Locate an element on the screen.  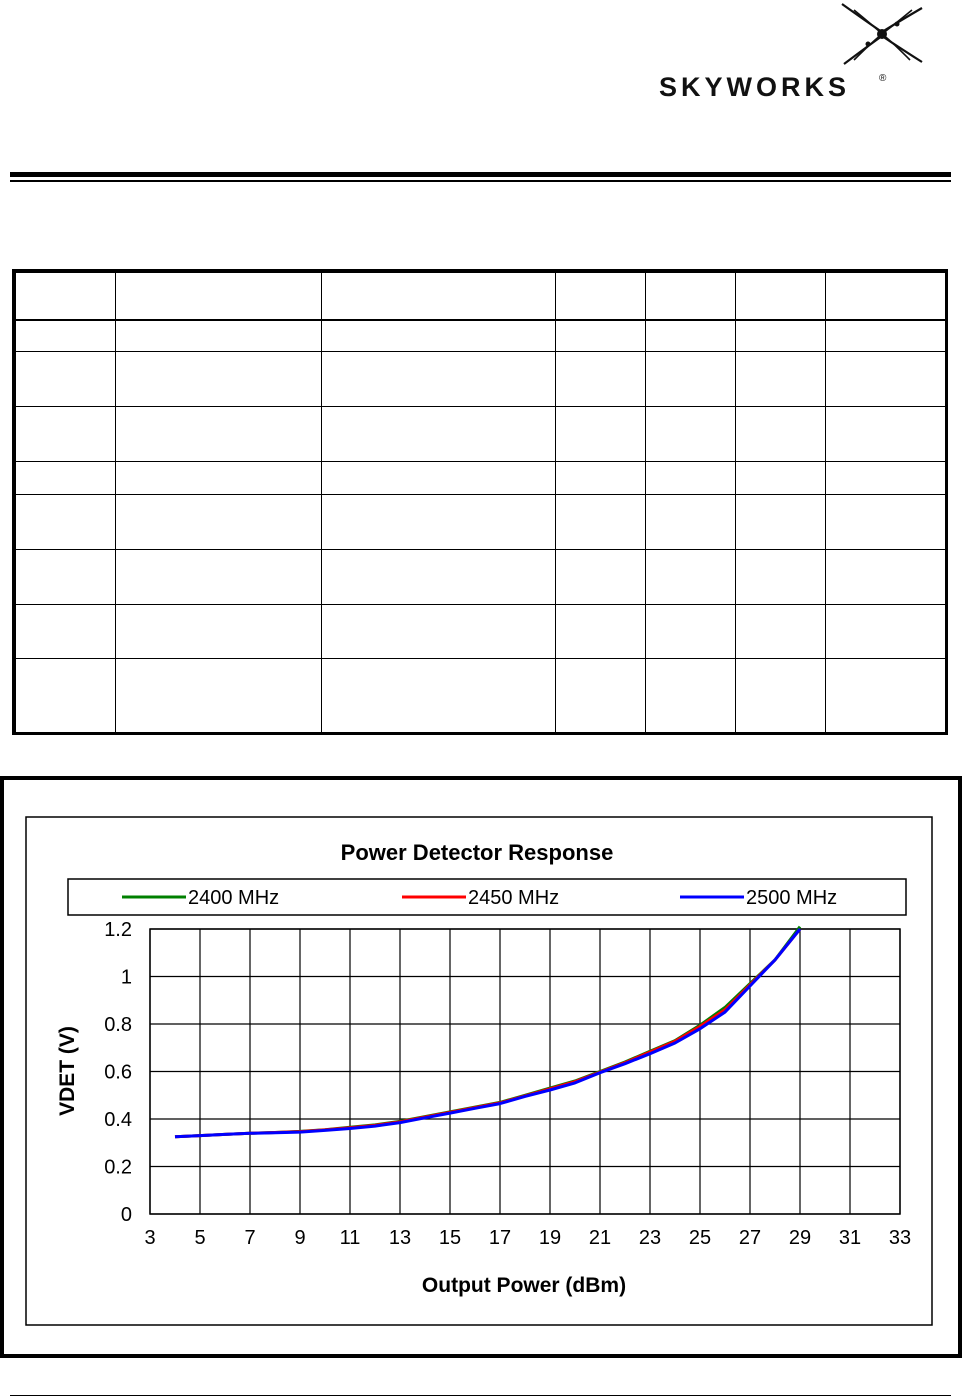
y-tick-label: 0.4 is located at coordinates (118, 1120).